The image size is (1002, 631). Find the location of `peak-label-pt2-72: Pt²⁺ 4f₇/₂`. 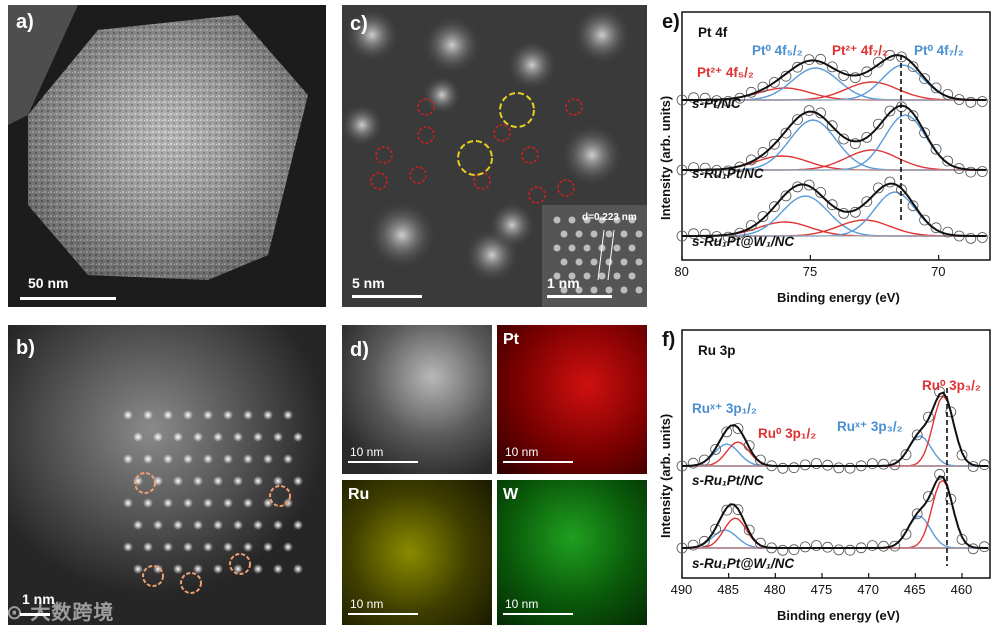

peak-label-pt2-72: Pt²⁺ 4f₇/₂ is located at coordinates (860, 50).